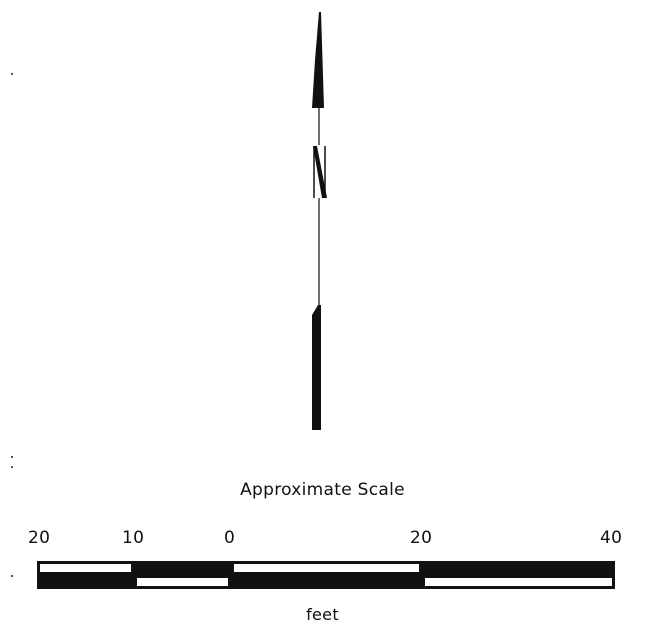  Describe the element at coordinates (322, 490) in the screenshot. I see `scale-title: Approximate Scale` at that location.